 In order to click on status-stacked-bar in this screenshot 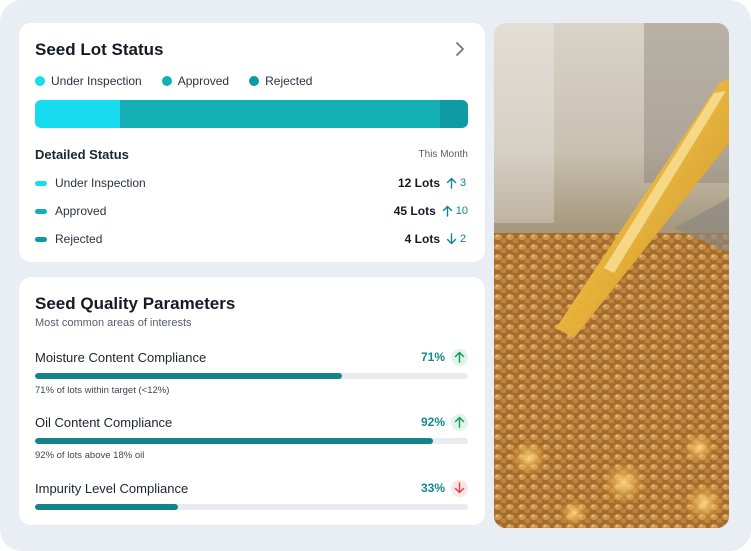, I will do `click(251, 114)`.